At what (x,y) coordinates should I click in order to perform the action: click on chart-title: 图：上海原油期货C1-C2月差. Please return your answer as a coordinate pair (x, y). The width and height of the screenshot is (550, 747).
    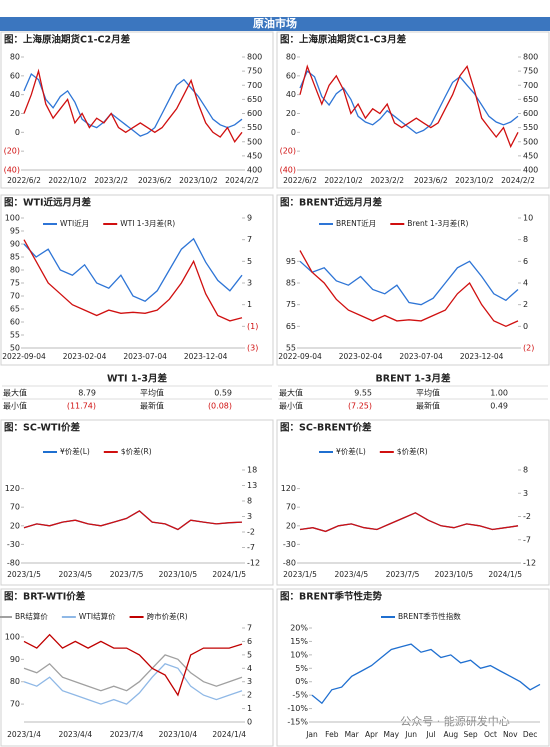
    Looking at the image, I should click on (67, 40).